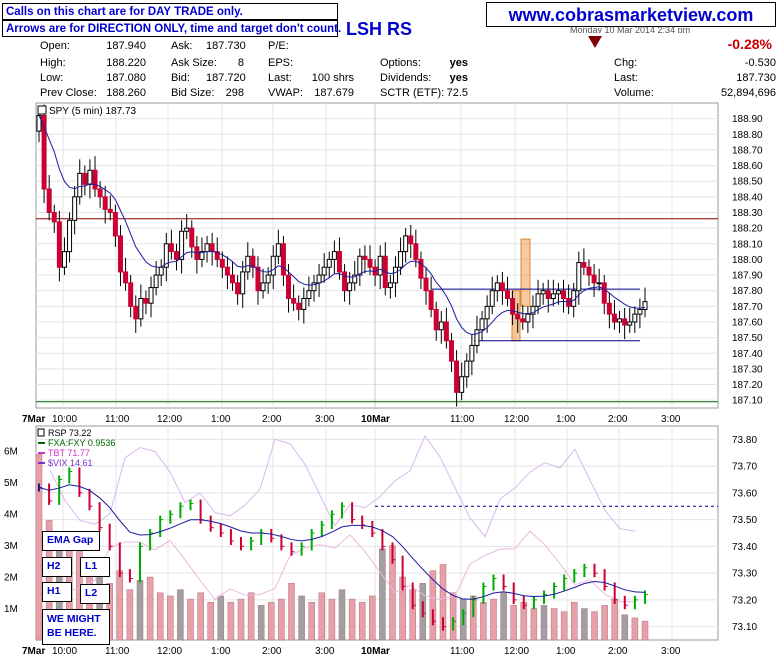 The image size is (780, 659). Describe the element at coordinates (744, 600) in the screenshot. I see `y-tick-label: 73.20` at that location.